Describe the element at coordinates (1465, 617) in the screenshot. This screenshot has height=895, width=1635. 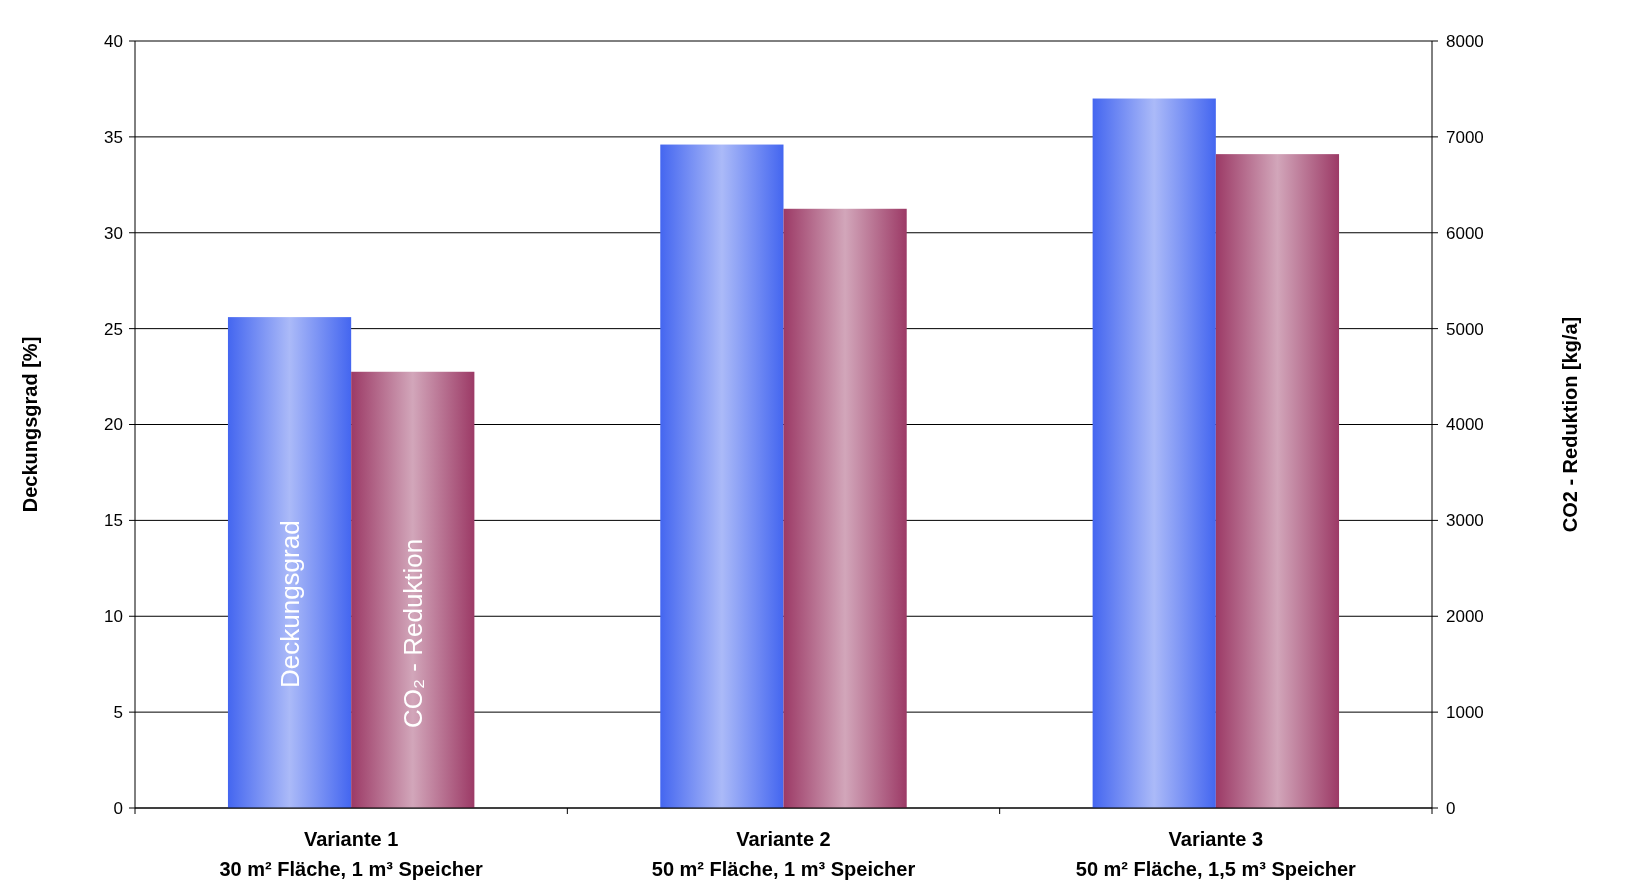
I see `y2-tick-label: 2000` at that location.